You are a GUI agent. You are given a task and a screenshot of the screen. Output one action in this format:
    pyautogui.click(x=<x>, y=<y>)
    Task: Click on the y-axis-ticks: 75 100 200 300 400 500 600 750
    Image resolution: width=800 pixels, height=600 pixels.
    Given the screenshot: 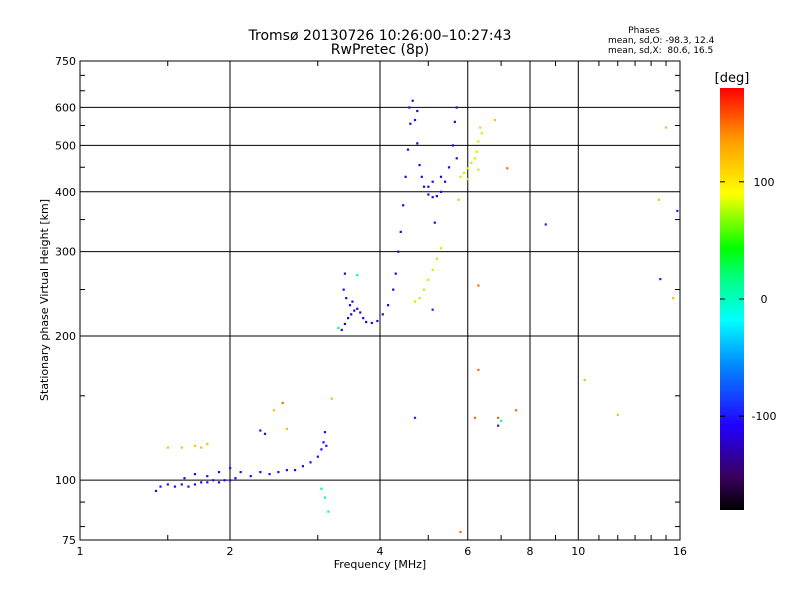 What is the action you would take?
    pyautogui.click(x=65, y=301)
    